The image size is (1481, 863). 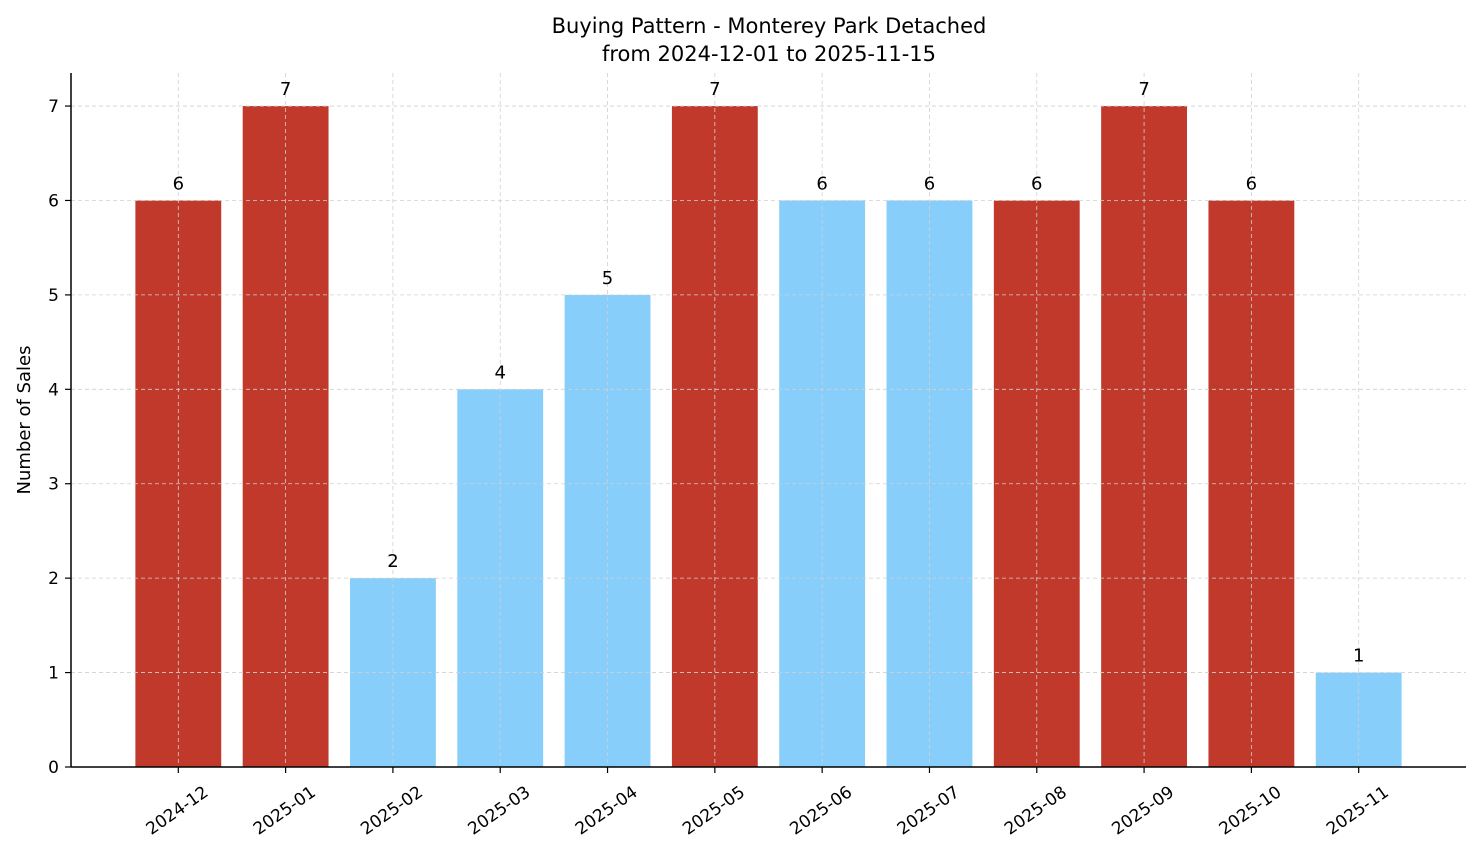 I want to click on x-tick-label: 2024-12, so click(x=178, y=810).